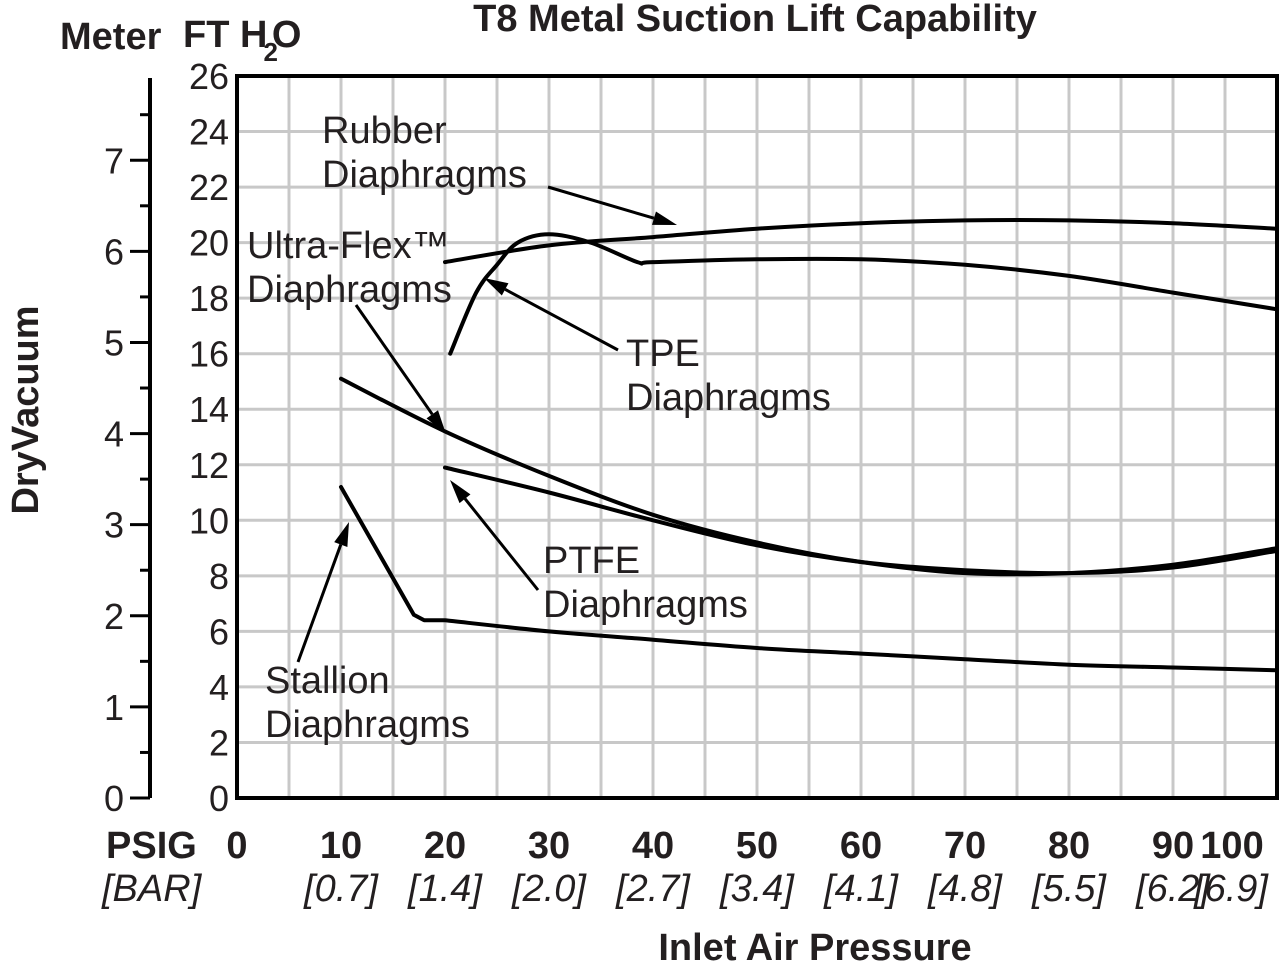  Describe the element at coordinates (151, 846) in the screenshot. I see `psig-label: PSIG` at that location.